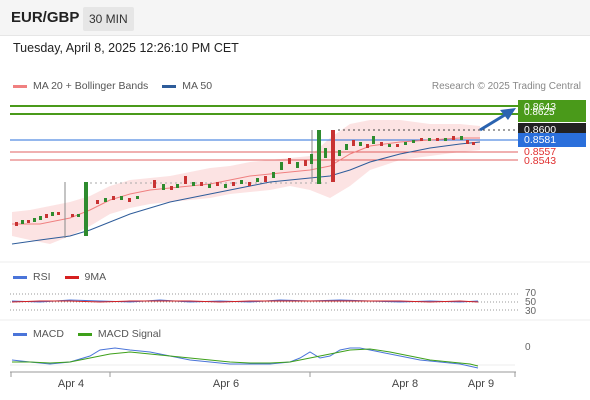 This screenshot has width=590, height=400. Describe the element at coordinates (531, 293) in the screenshot. I see `rsi-level-label-70: 70` at that location.